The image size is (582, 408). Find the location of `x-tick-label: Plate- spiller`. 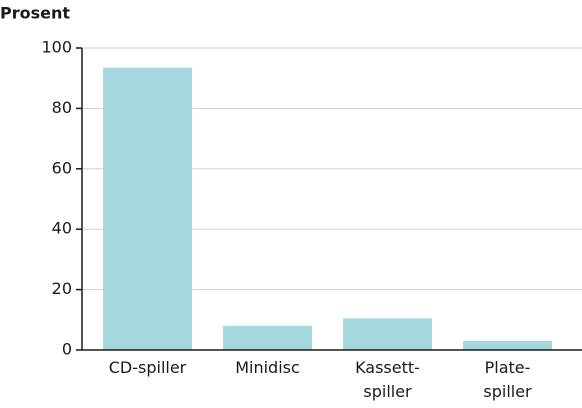

x-tick-label: Plate- spiller is located at coordinates (507, 379).